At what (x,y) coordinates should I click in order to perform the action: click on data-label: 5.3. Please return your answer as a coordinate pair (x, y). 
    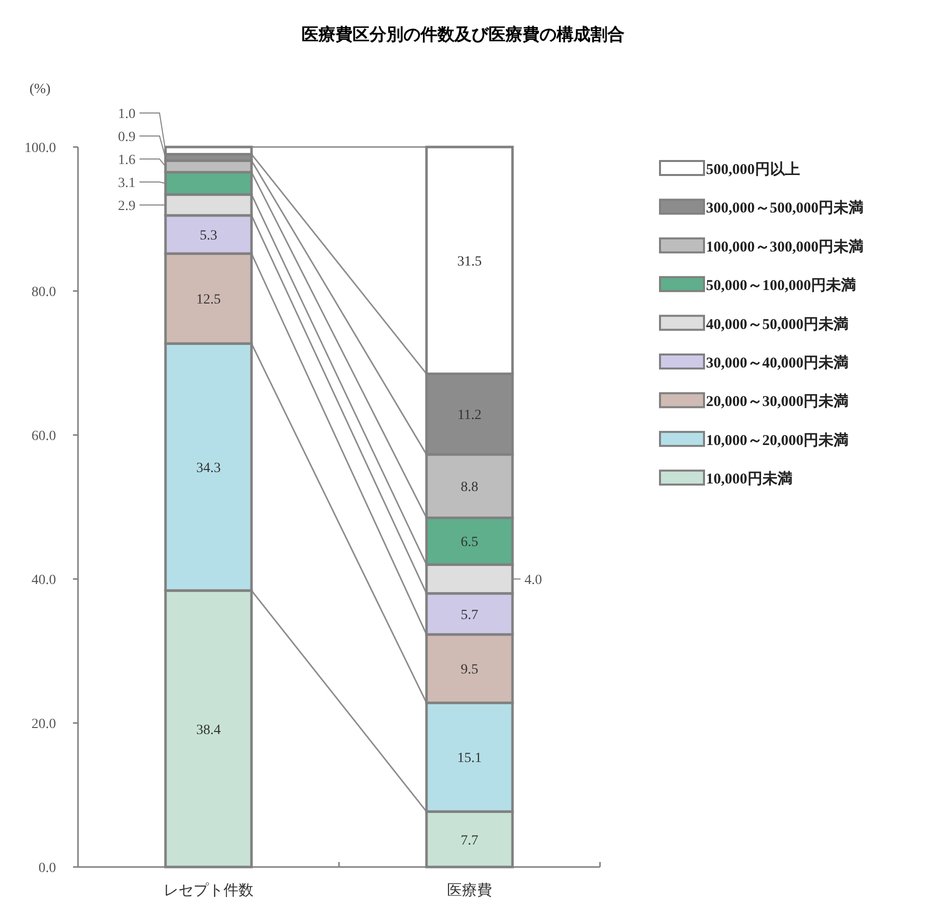
    Looking at the image, I should click on (209, 236).